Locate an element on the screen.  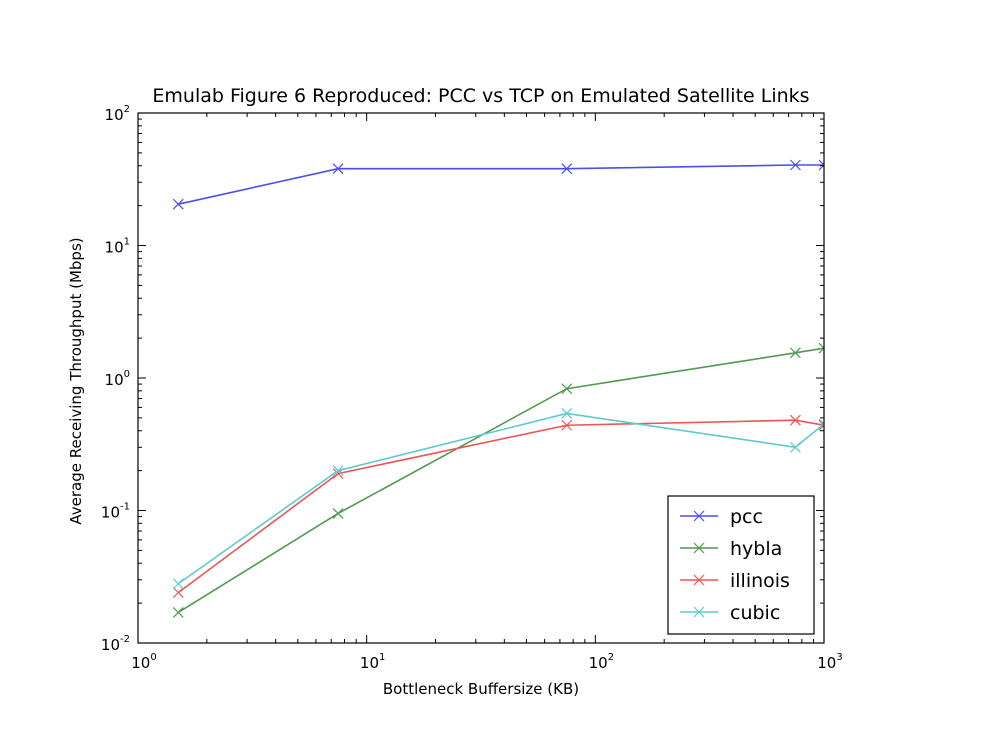
legend-box is located at coordinates (741, 565).